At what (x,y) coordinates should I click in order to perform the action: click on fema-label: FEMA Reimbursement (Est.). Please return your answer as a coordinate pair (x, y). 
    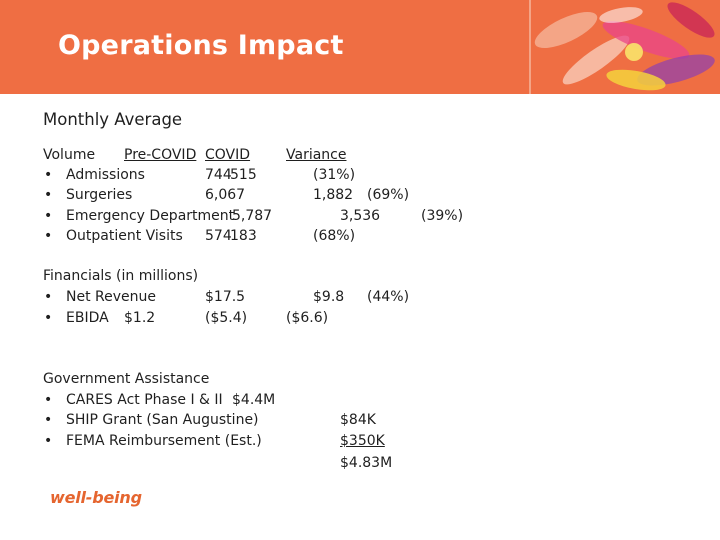
    Looking at the image, I should click on (164, 441).